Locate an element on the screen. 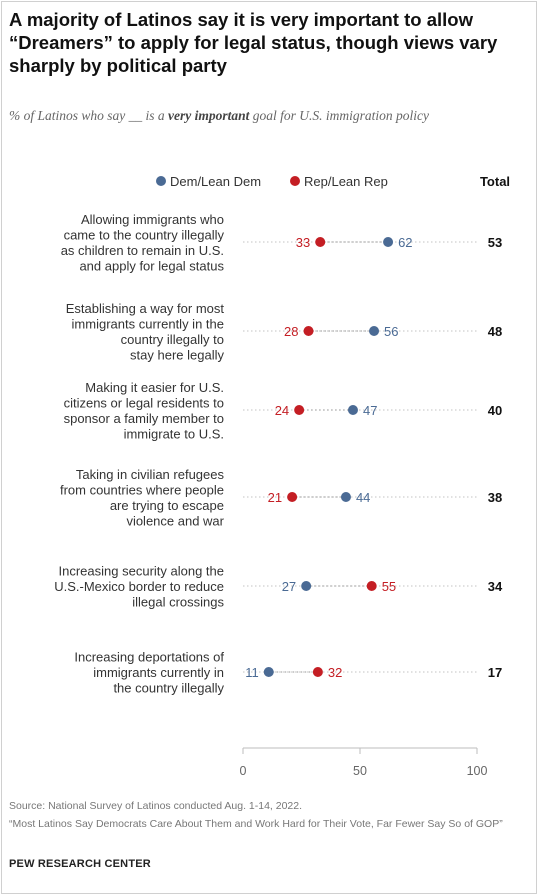 Image resolution: width=539 pixels, height=896 pixels. total-column-header: Total is located at coordinates (495, 181).